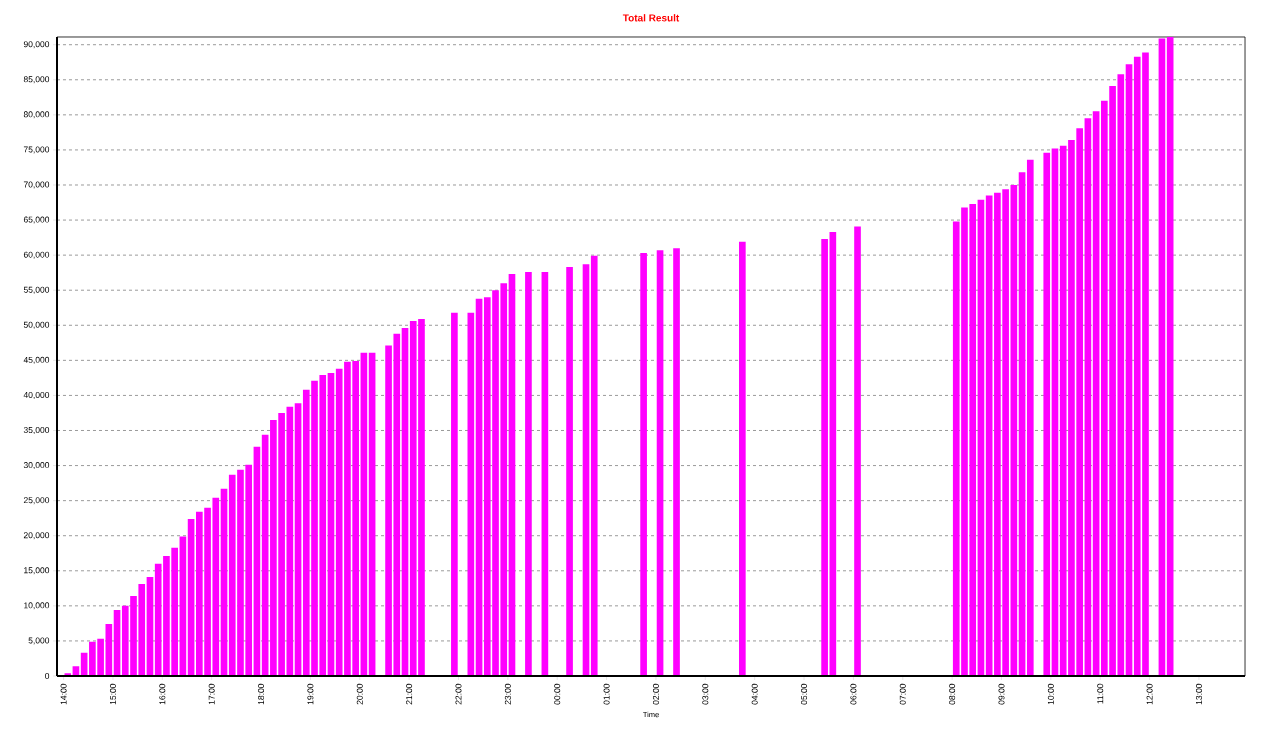 This screenshot has height=729, width=1262. Describe the element at coordinates (36, 536) in the screenshot. I see `y-tick-label: 20,000` at that location.